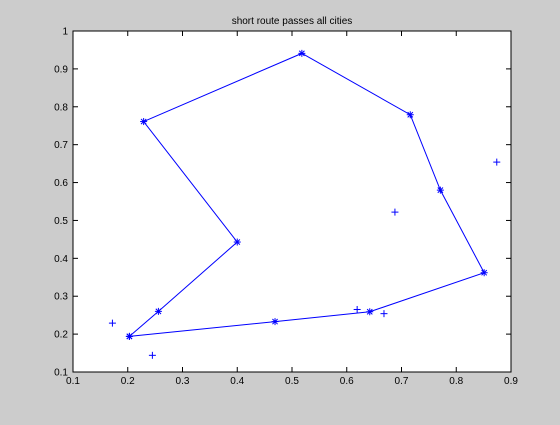  Describe the element at coordinates (456, 381) in the screenshot. I see `x-tick-label: 0.8` at that location.